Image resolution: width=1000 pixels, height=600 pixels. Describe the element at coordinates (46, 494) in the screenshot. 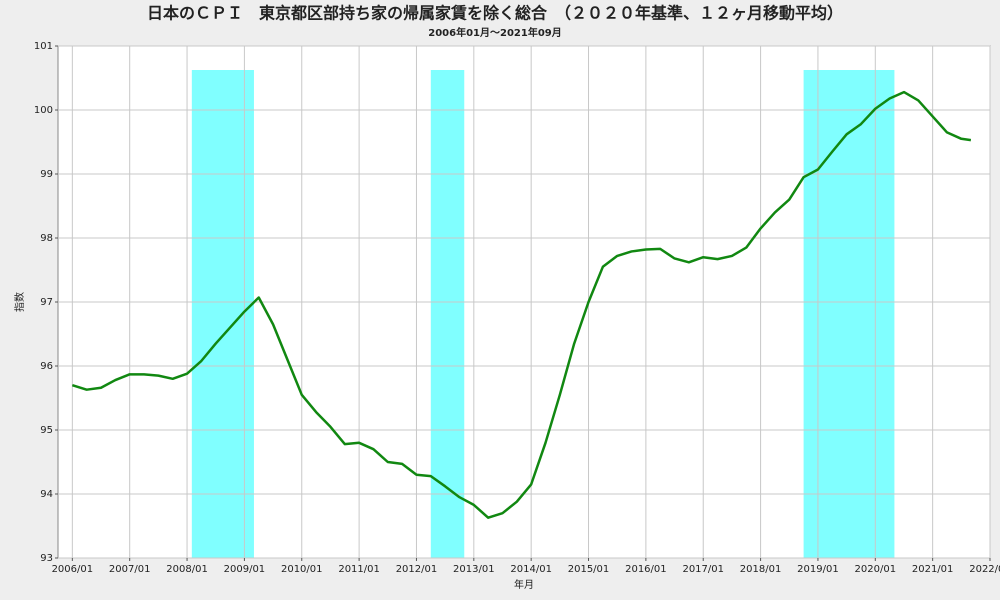

I see `y-tick-label: 94` at that location.